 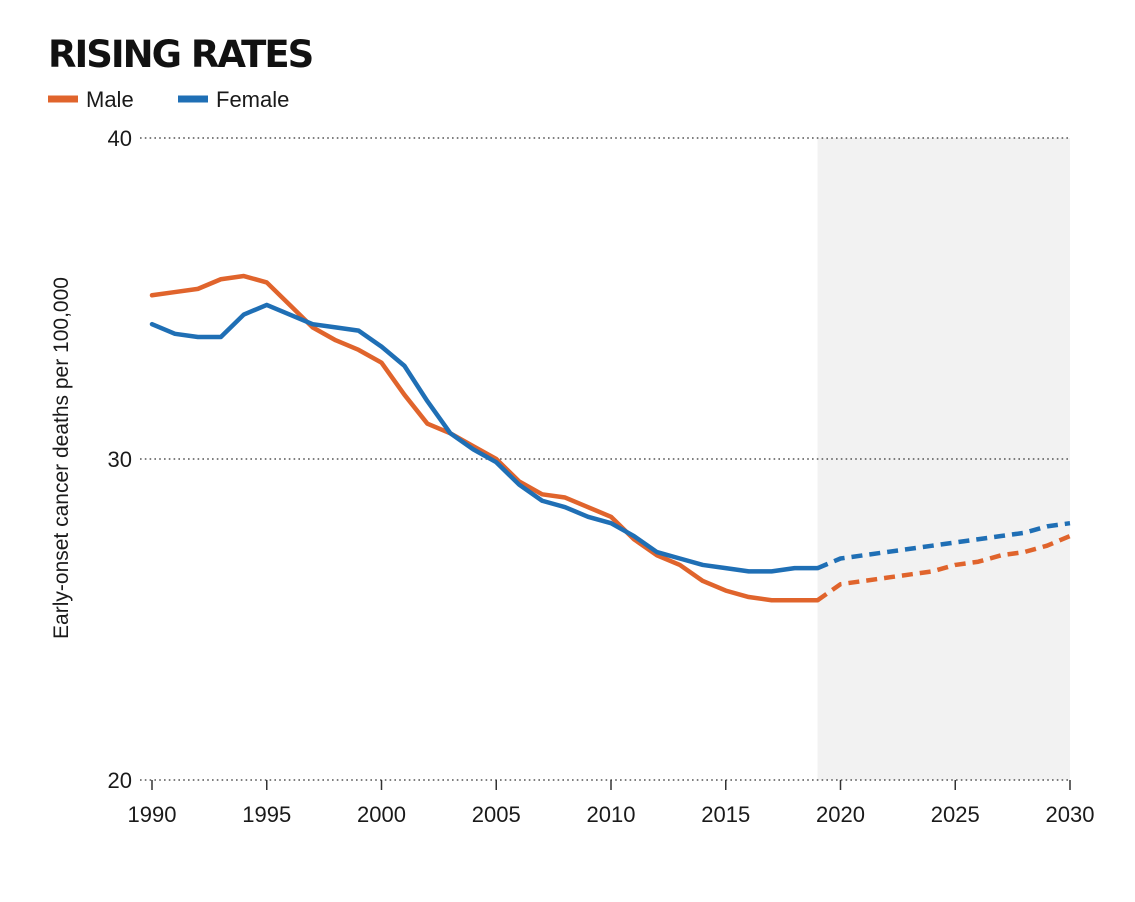 I want to click on series-line-male-projected, so click(x=943, y=568).